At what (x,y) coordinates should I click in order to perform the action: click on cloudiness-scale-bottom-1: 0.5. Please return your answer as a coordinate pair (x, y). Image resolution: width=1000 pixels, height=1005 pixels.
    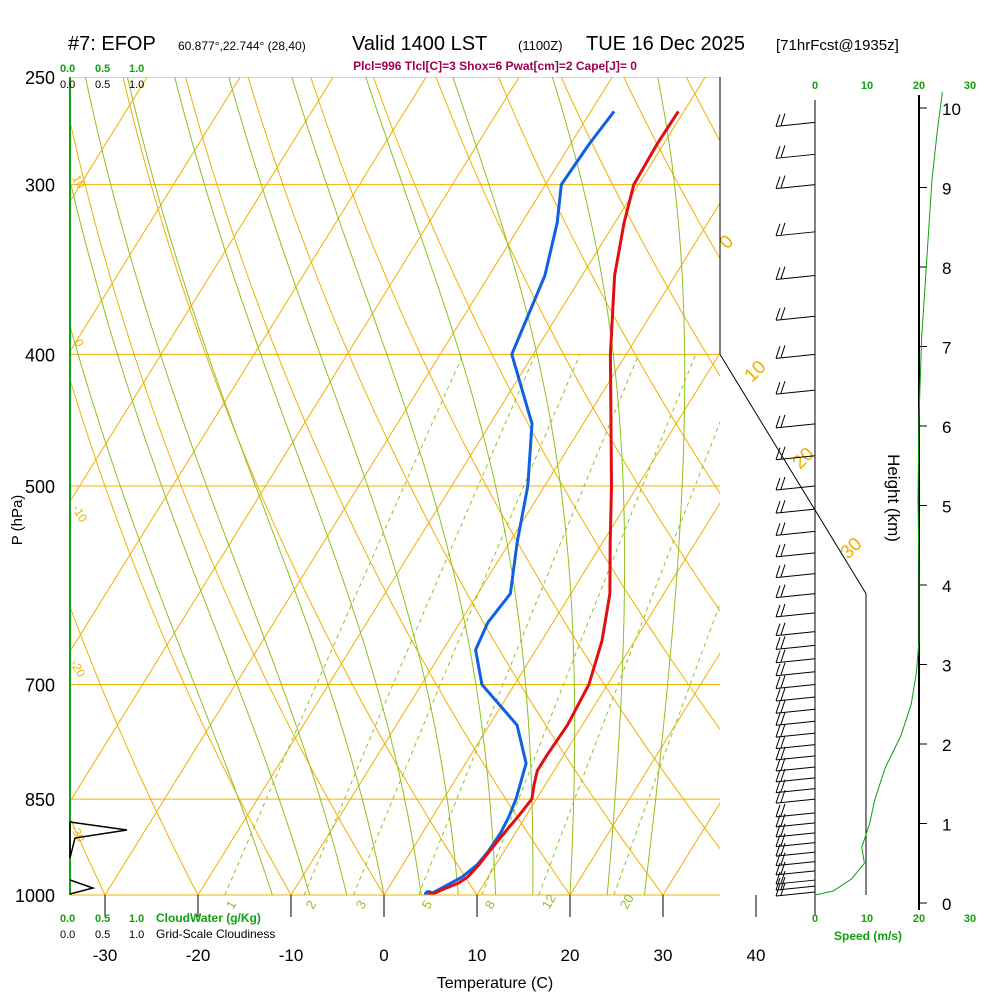
    Looking at the image, I should click on (102, 935).